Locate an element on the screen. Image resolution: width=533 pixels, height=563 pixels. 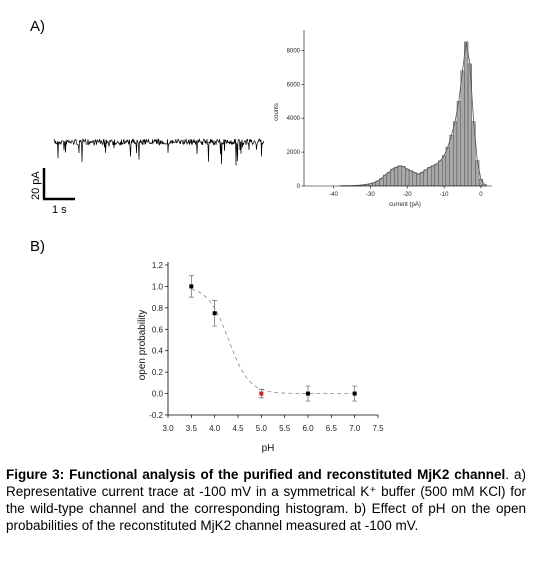
histogram-x-tick-label: -30 is located at coordinates (370, 195).